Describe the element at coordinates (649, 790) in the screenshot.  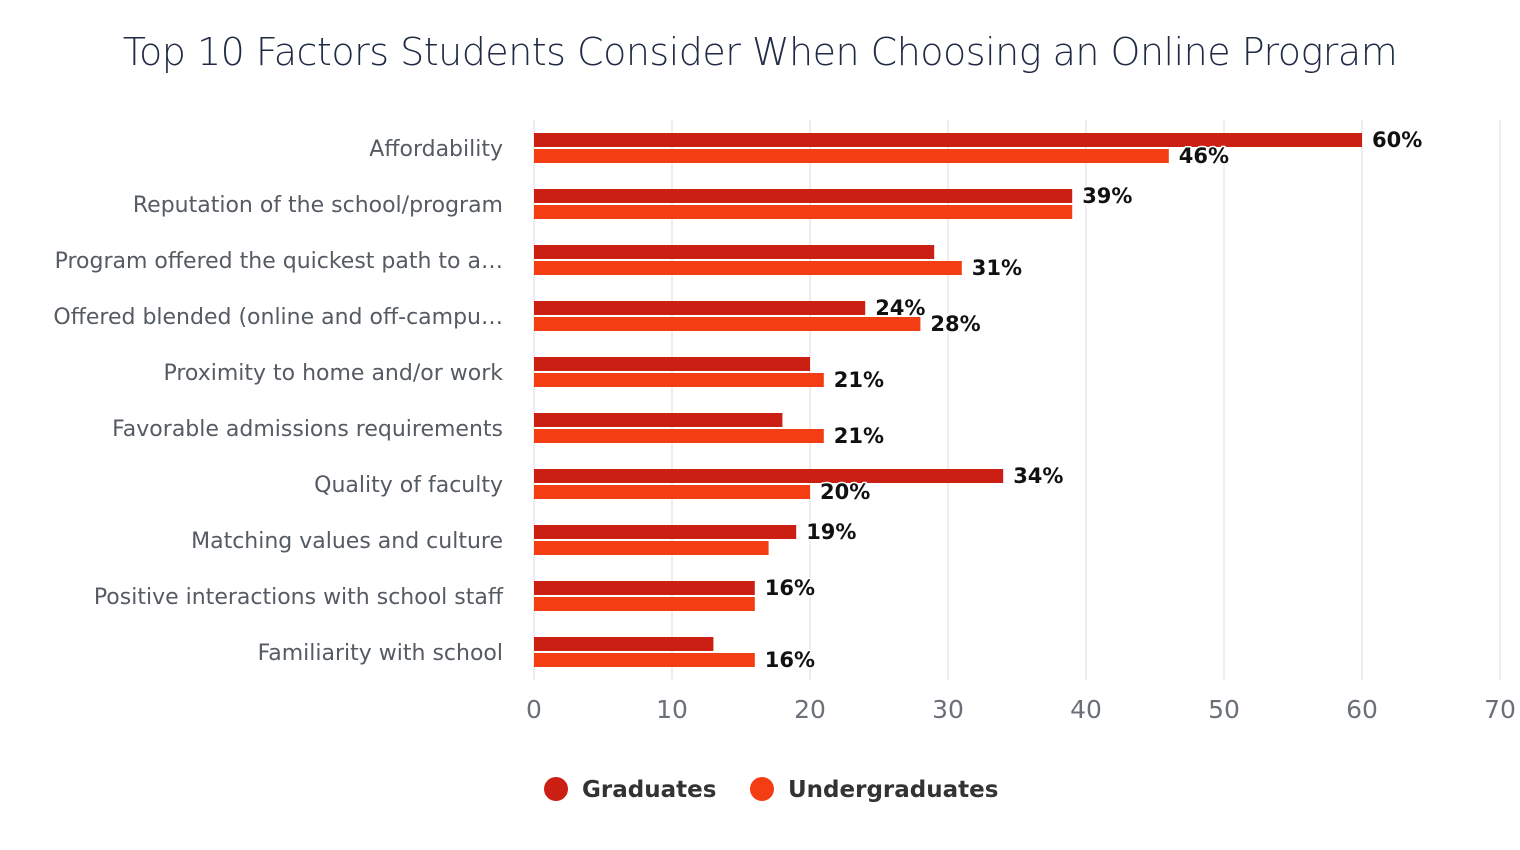
I see `legend-label-graduates: Graduates` at that location.